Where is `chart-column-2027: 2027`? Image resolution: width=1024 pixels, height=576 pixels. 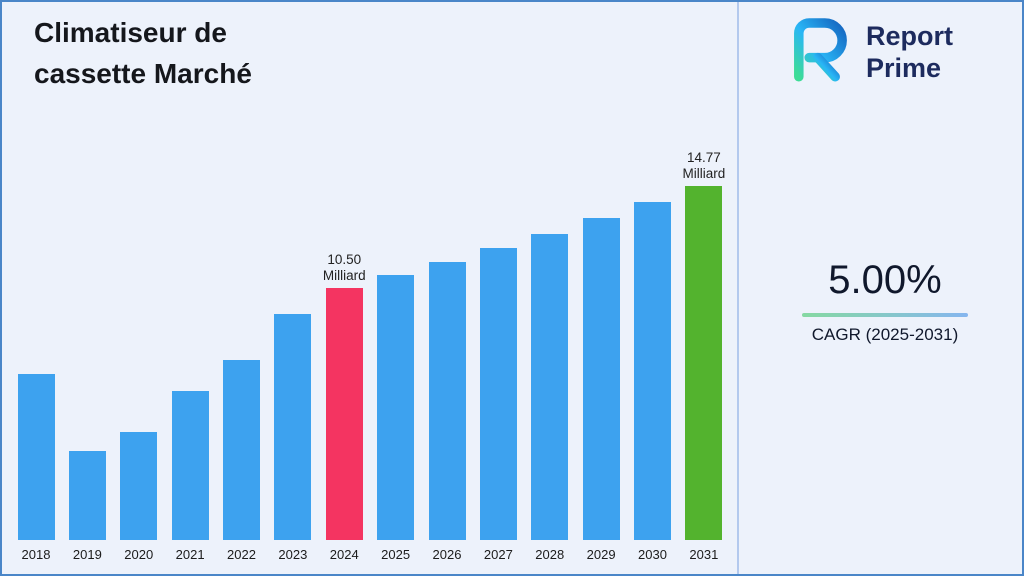
chart-column-2027: 2027 is located at coordinates (498, 405).